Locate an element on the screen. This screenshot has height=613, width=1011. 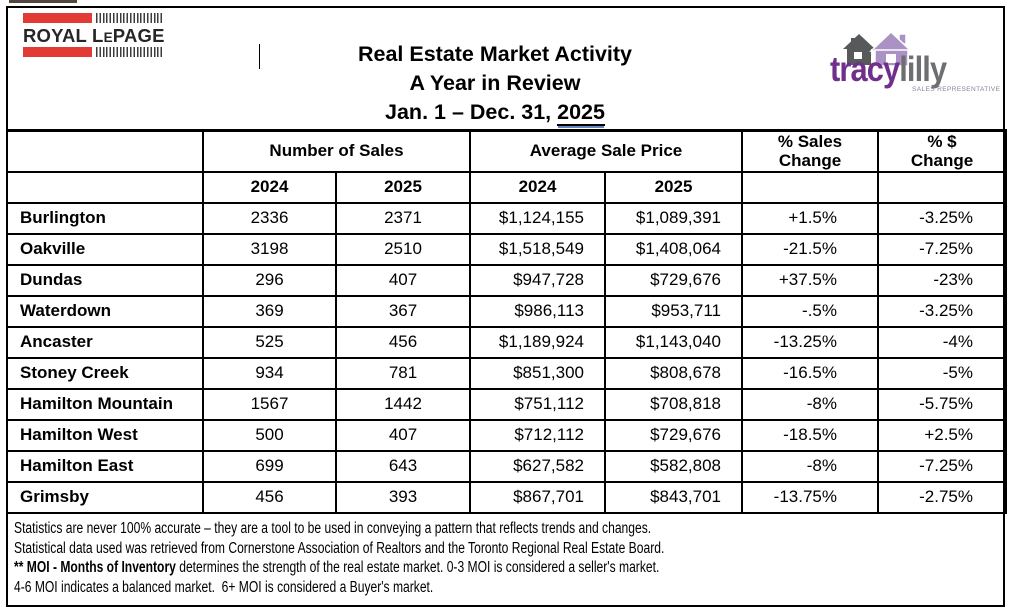
sales-2025-cell: 1442 is located at coordinates (403, 404).